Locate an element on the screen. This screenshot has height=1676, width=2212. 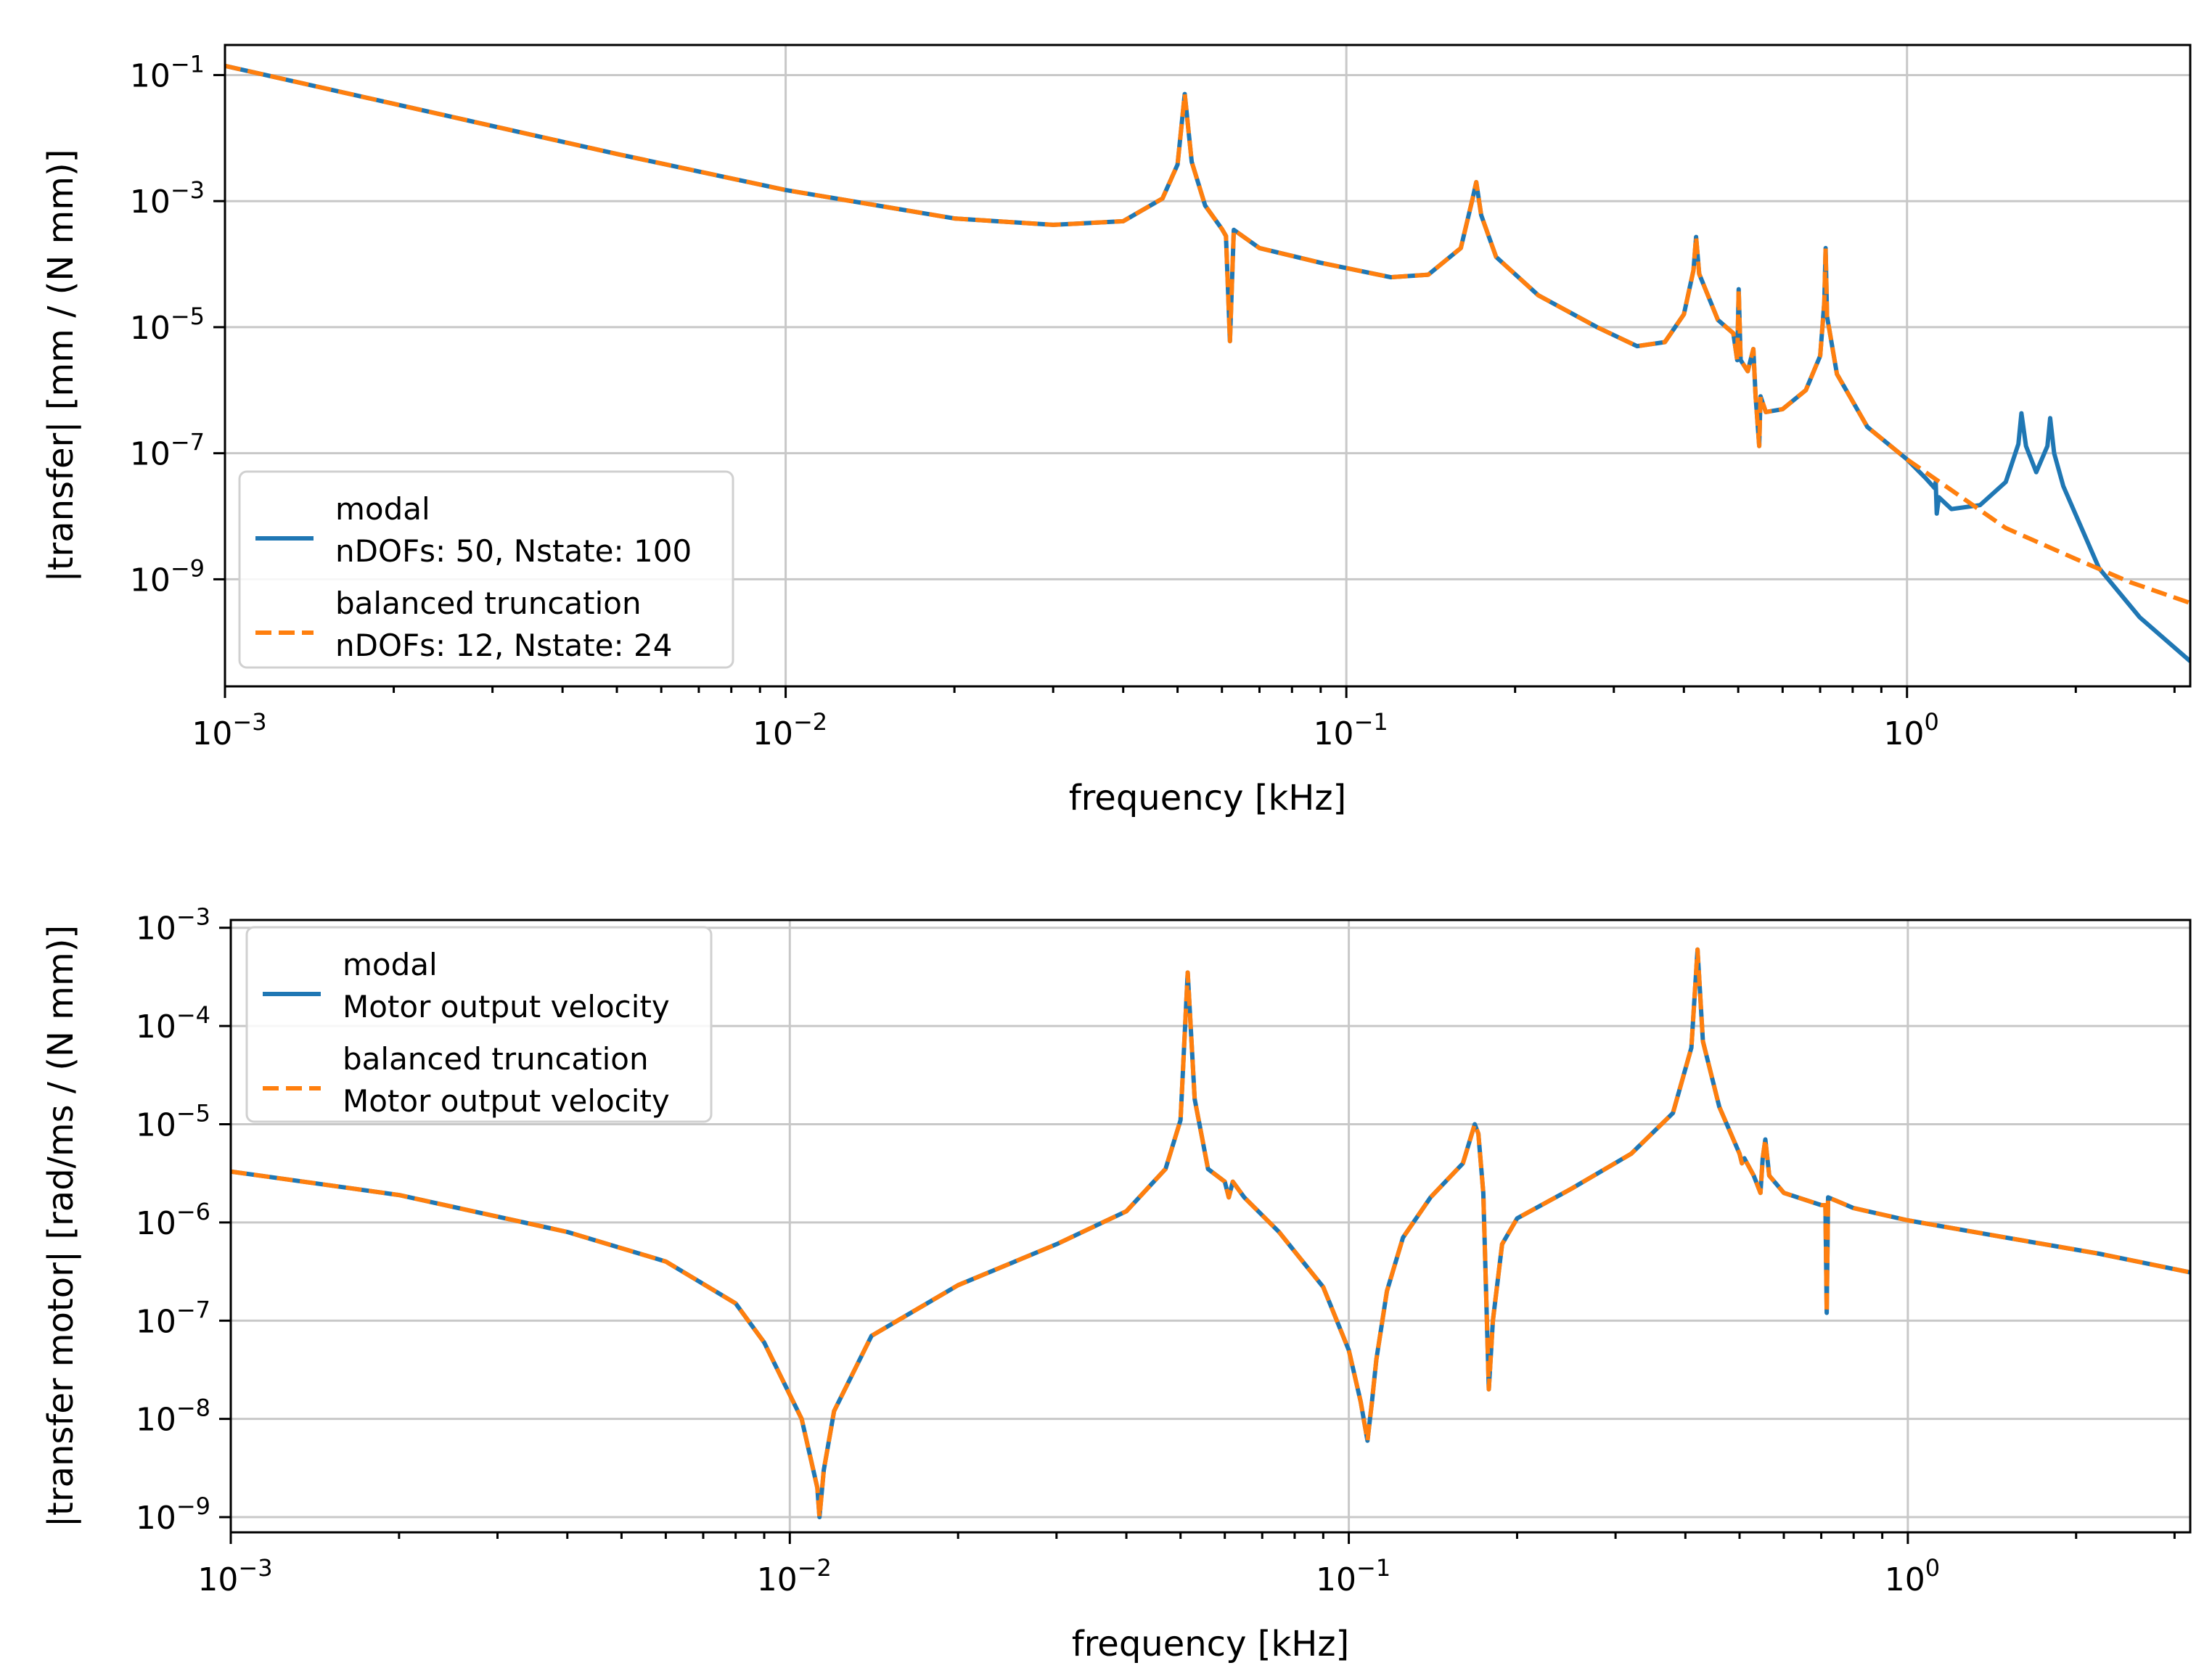
y-tick-label-exponent: −6 is located at coordinates (193, 1211).